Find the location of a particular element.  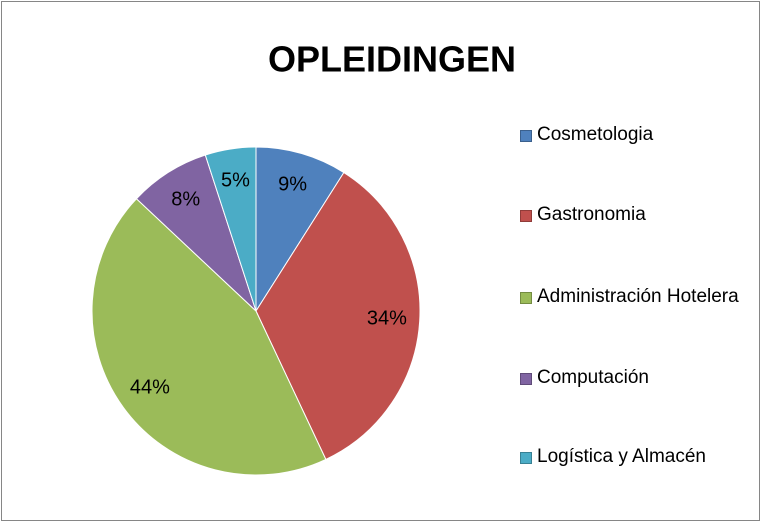

legend-label: Logística y Almacén is located at coordinates (621, 456).